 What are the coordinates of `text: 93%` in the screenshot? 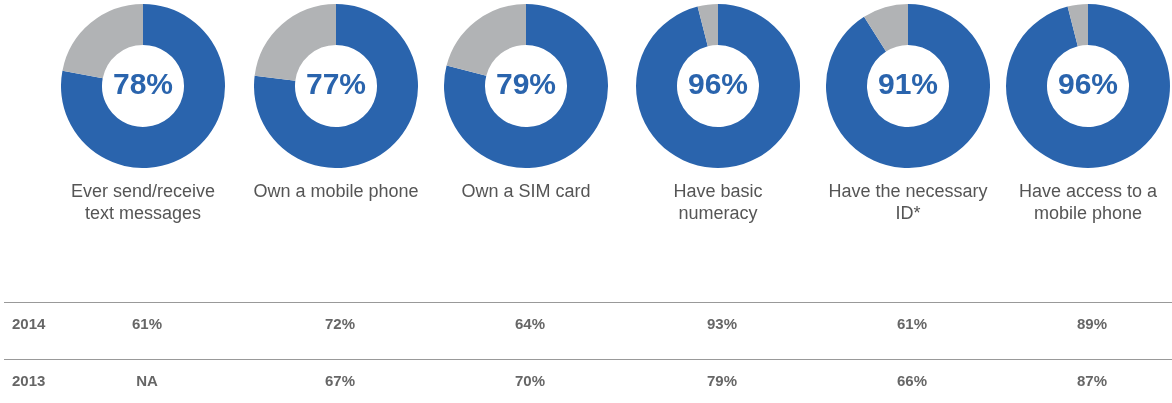 It's located at (722, 323).